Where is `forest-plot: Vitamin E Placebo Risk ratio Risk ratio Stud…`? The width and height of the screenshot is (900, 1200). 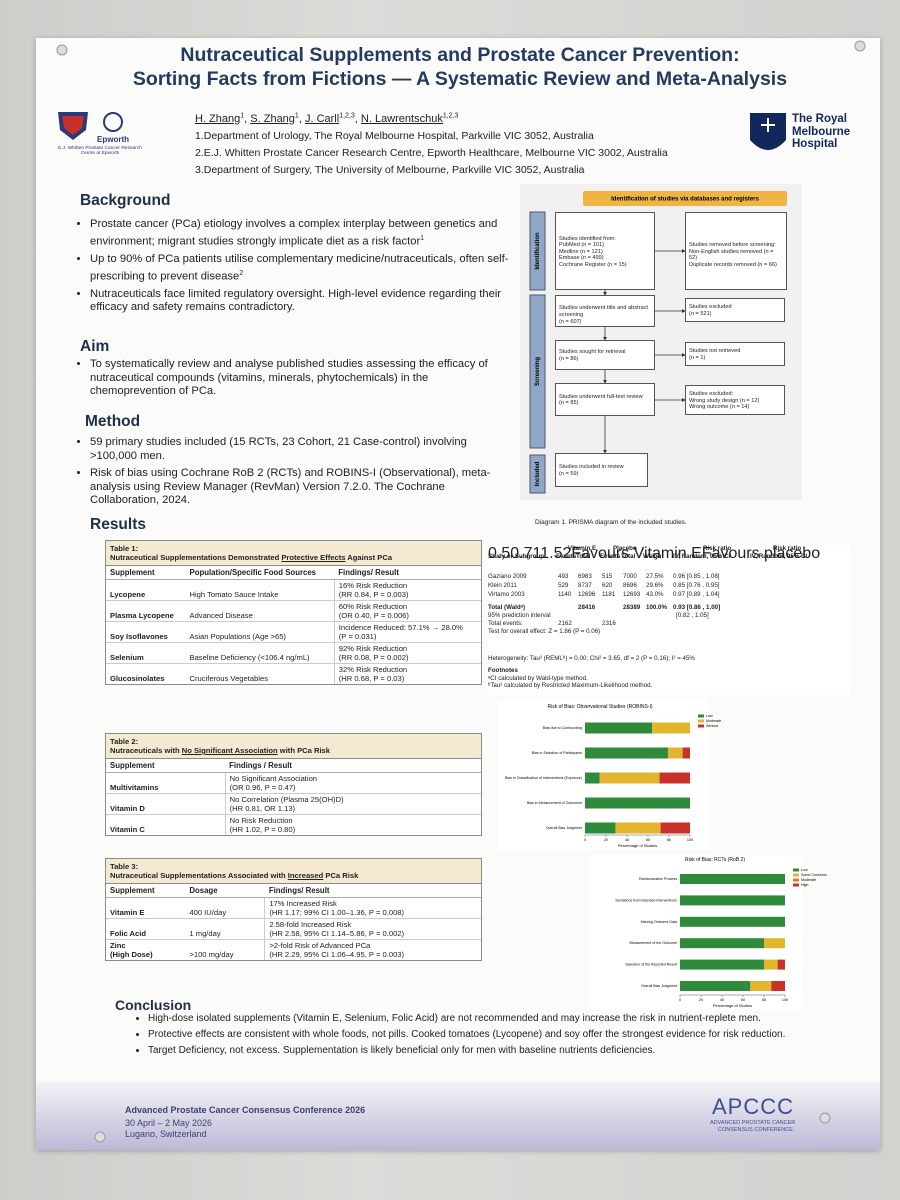 forest-plot: Vitamin E Placebo Risk ratio Risk ratio Stud… is located at coordinates (669, 620).